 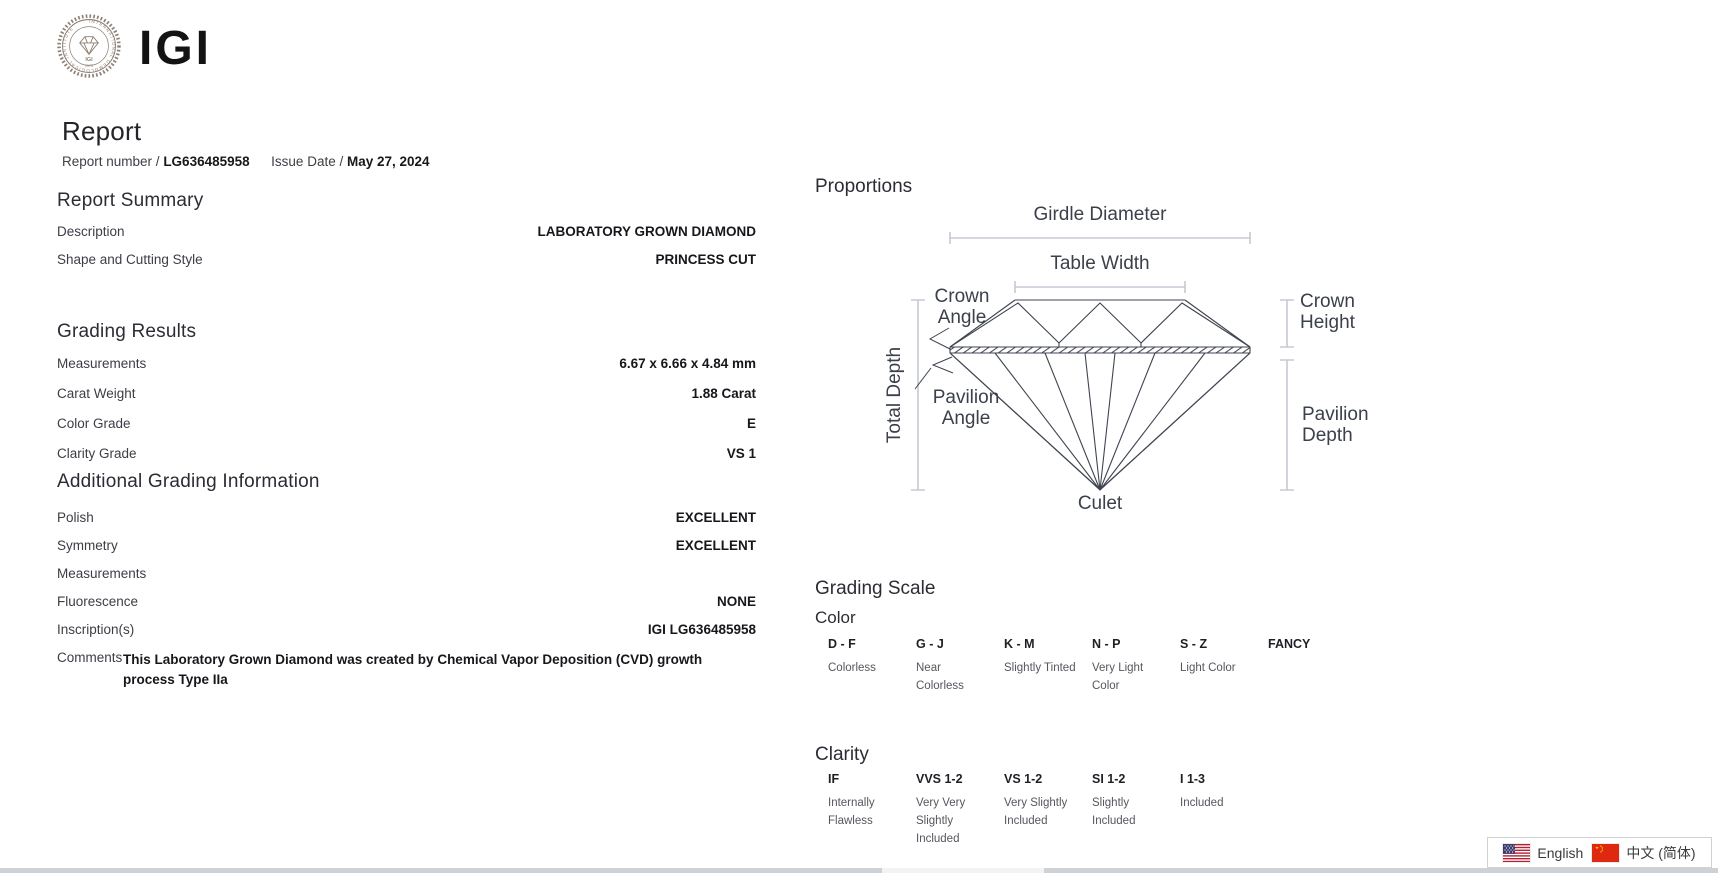 What do you see at coordinates (751, 423) in the screenshot?
I see `row-value: E` at bounding box center [751, 423].